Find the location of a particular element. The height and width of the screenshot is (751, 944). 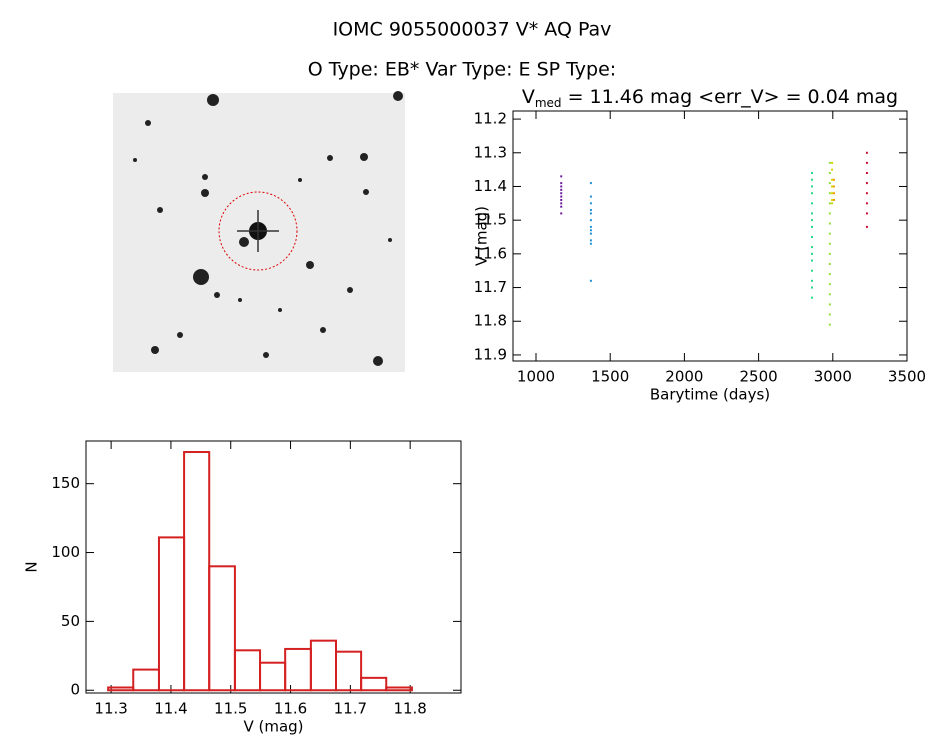

y-tick-label: 11.5 is located at coordinates (490, 220).